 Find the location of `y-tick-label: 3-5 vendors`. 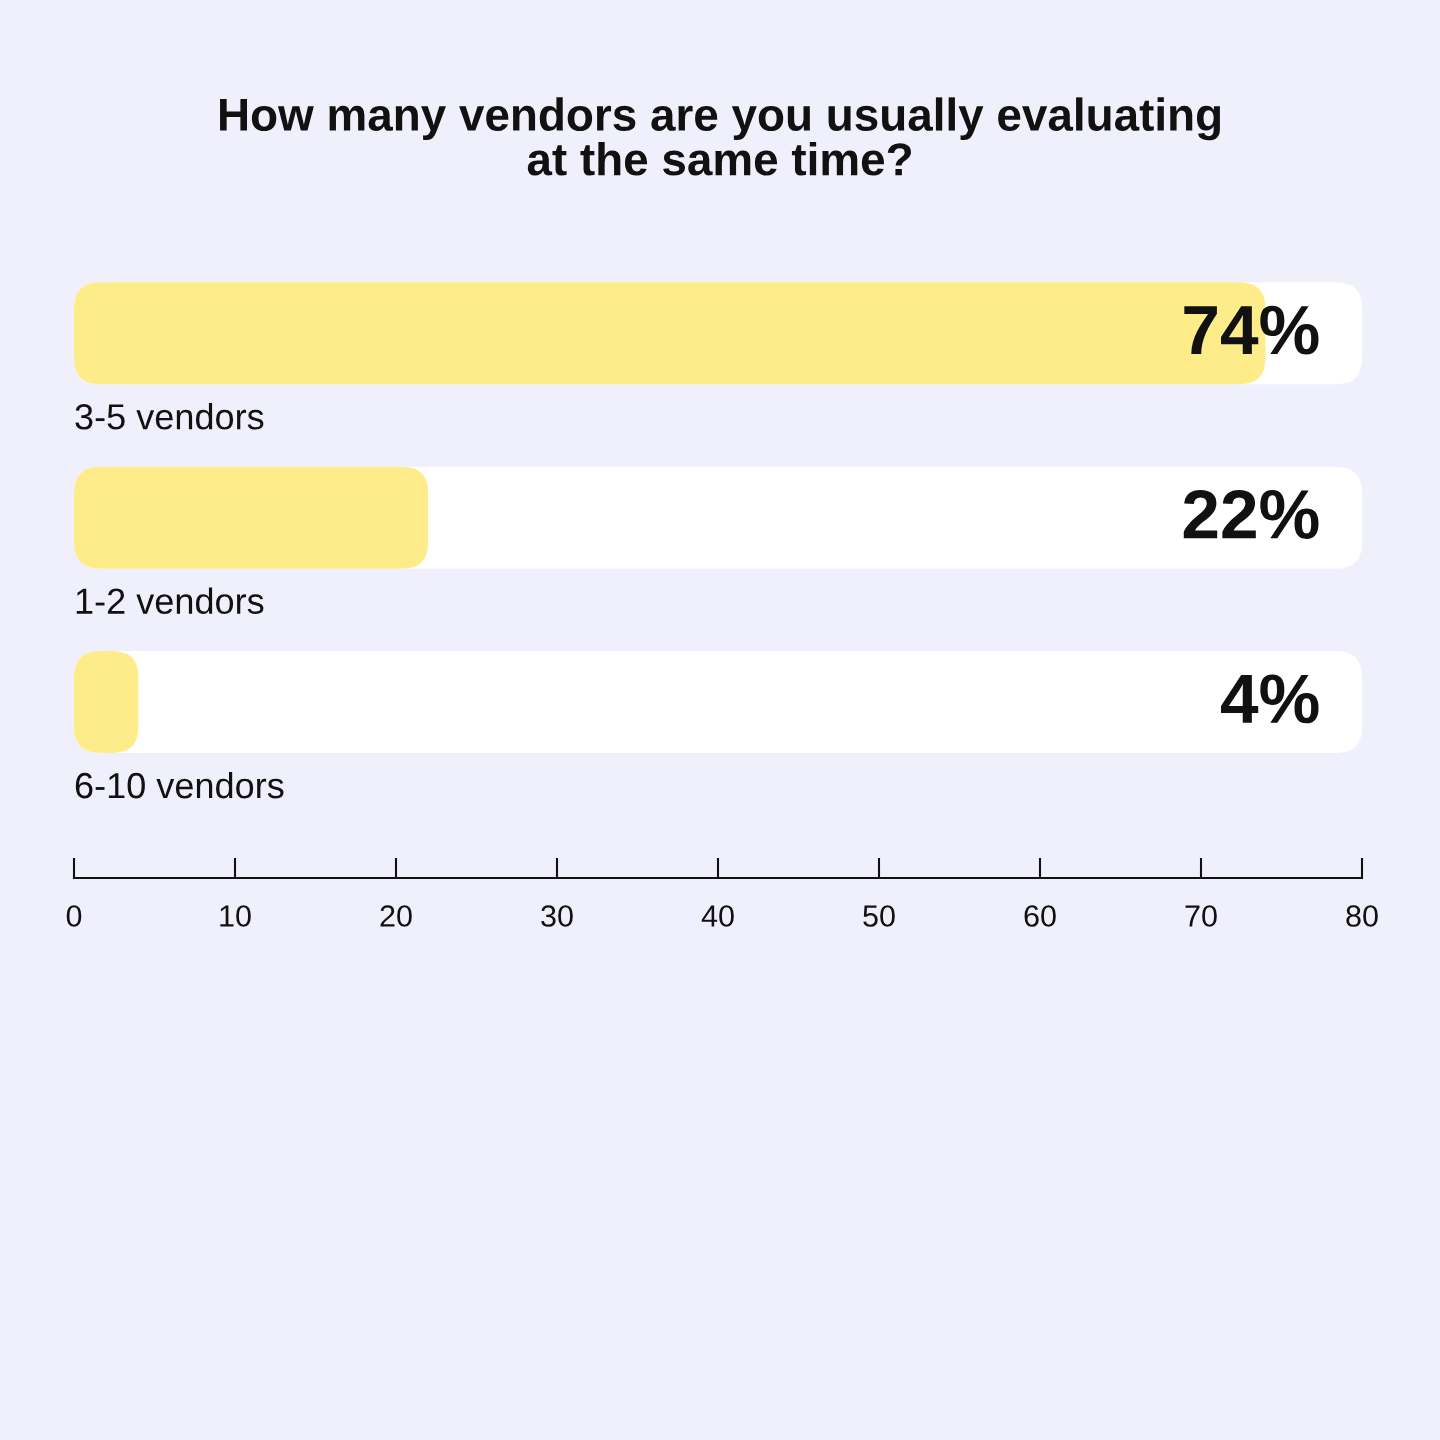

y-tick-label: 3-5 vendors is located at coordinates (169, 416).